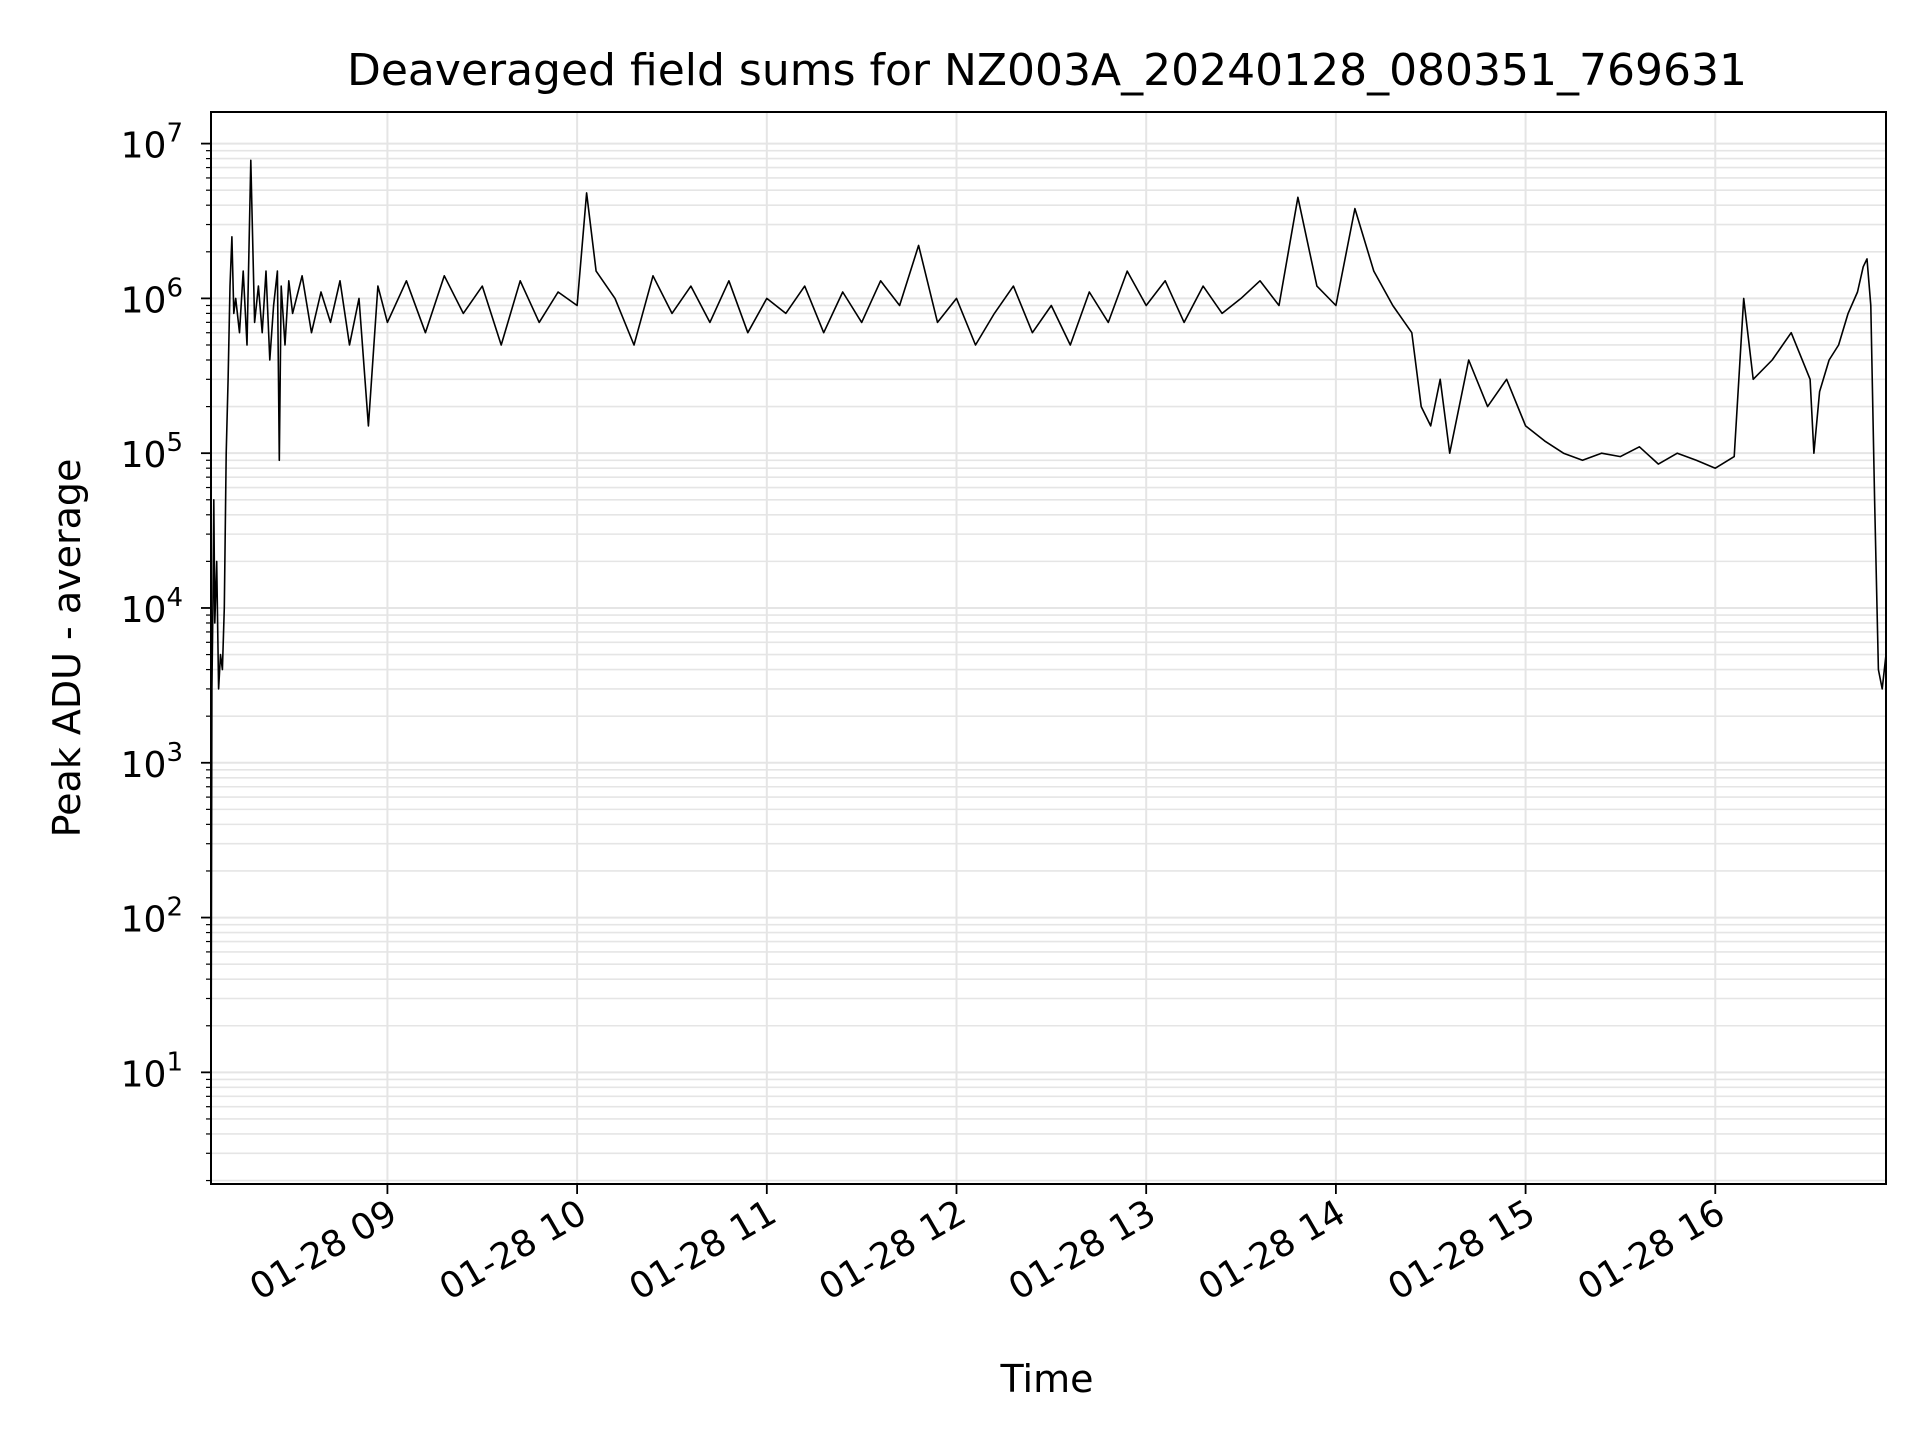  I want to click on y-tick-label: 10¹, so click(152, 1071).